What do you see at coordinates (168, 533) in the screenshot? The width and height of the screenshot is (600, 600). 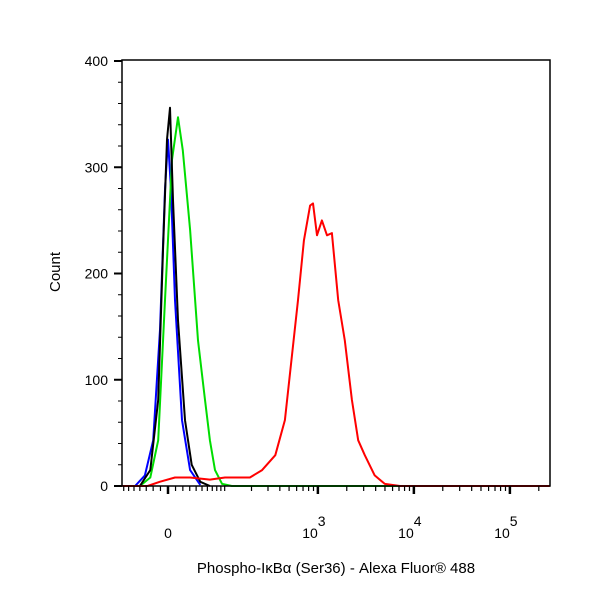 I see `x-tick-label: 0` at bounding box center [168, 533].